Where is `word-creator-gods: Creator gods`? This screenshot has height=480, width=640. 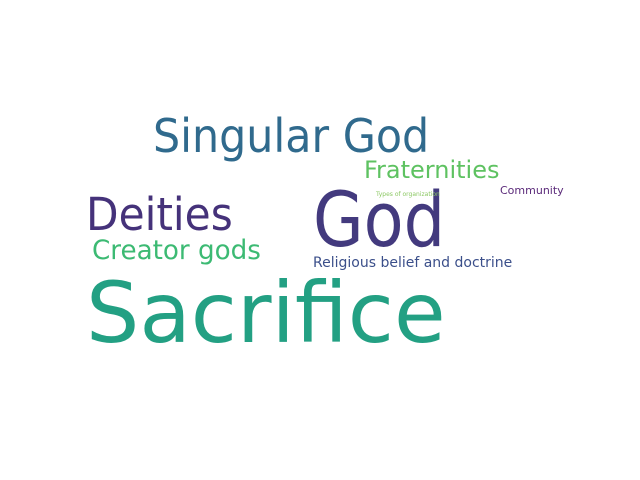
word-creator-gods: Creator gods is located at coordinates (176, 250).